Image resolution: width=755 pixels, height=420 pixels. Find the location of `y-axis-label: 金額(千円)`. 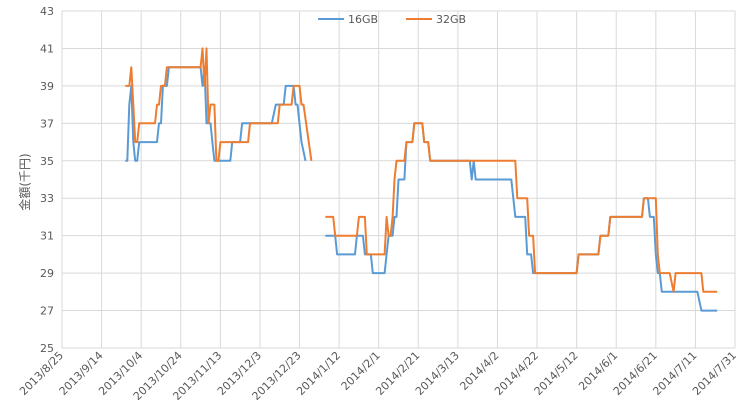

y-axis-label: 金額(千円) is located at coordinates (24, 181).